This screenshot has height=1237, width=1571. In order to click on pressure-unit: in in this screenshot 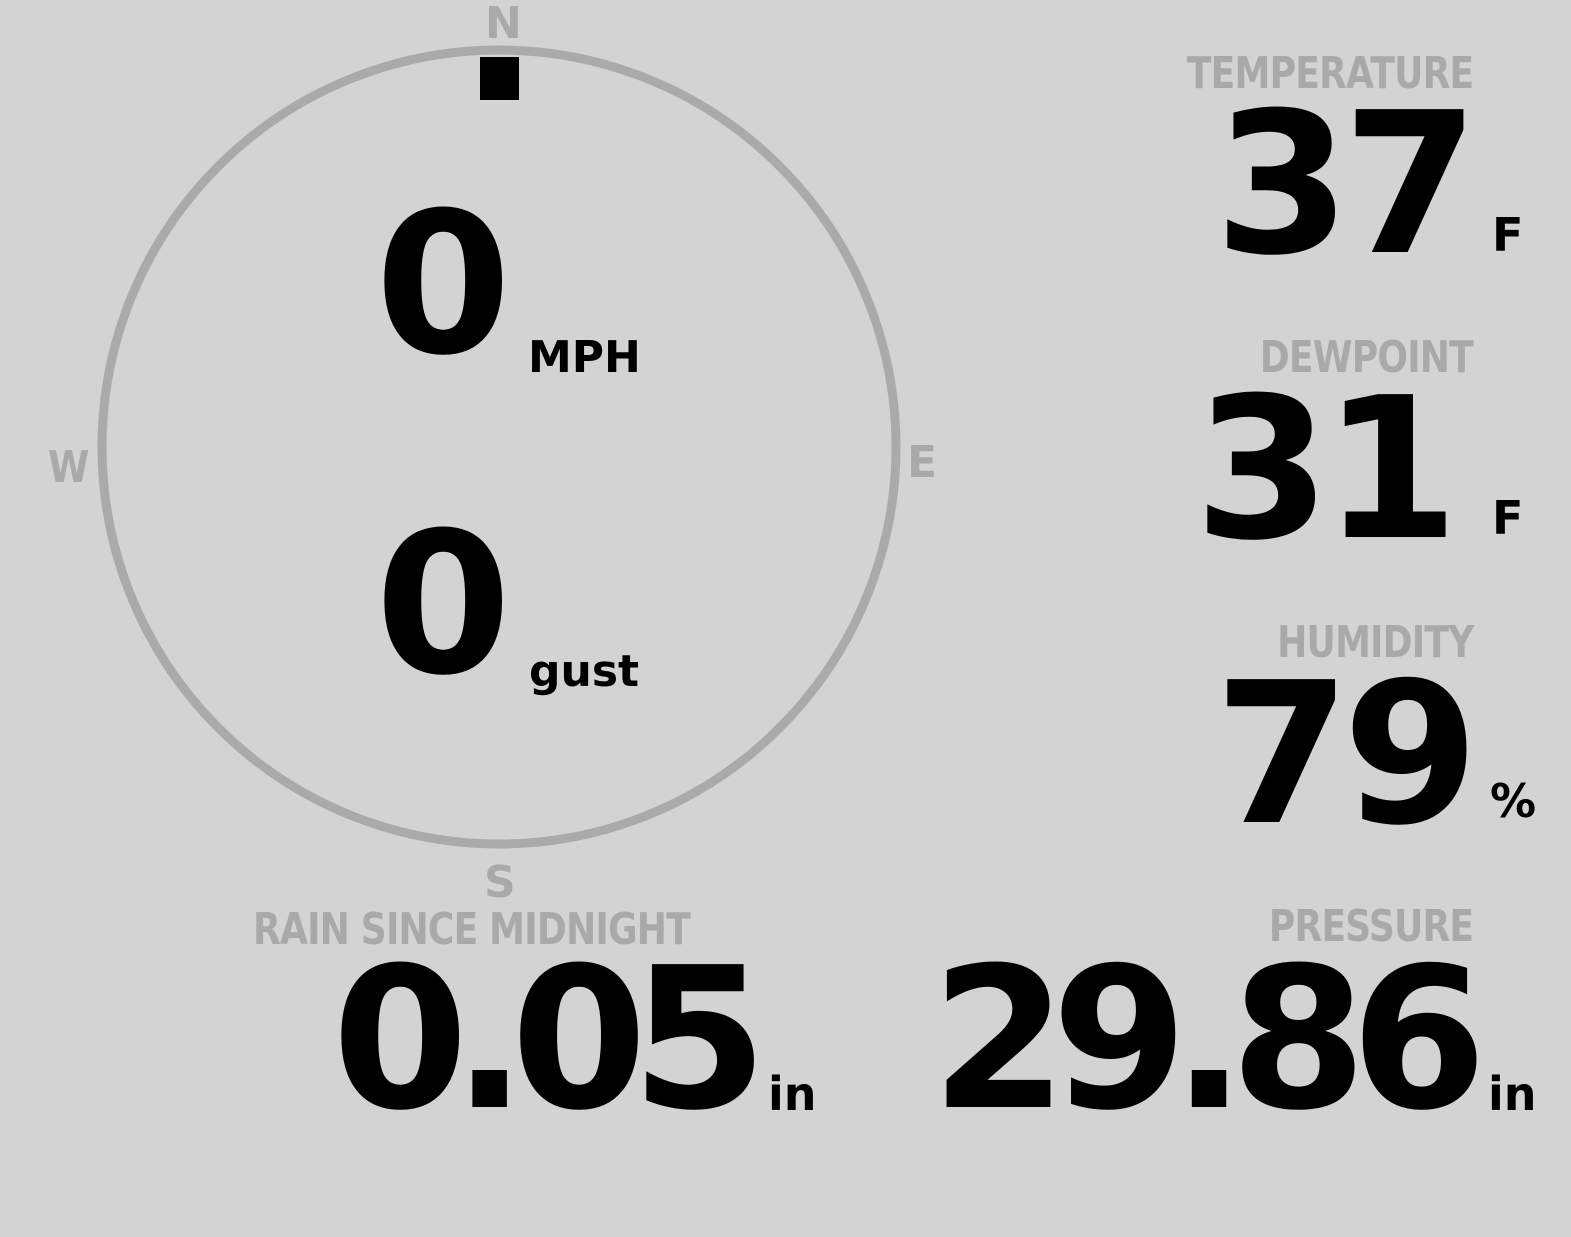, I will do `click(1512, 1094)`.